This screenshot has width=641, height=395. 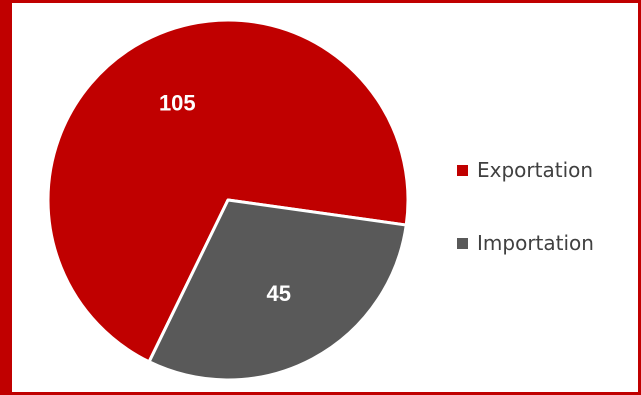 What do you see at coordinates (278, 293) in the screenshot?
I see `slice-label-importation: 45` at bounding box center [278, 293].